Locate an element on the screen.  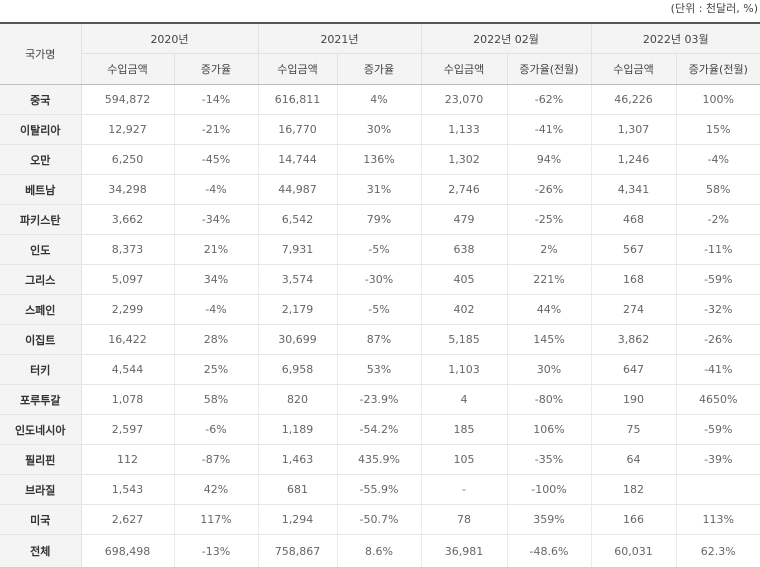
value-cell: 1,294 is located at coordinates (298, 519).